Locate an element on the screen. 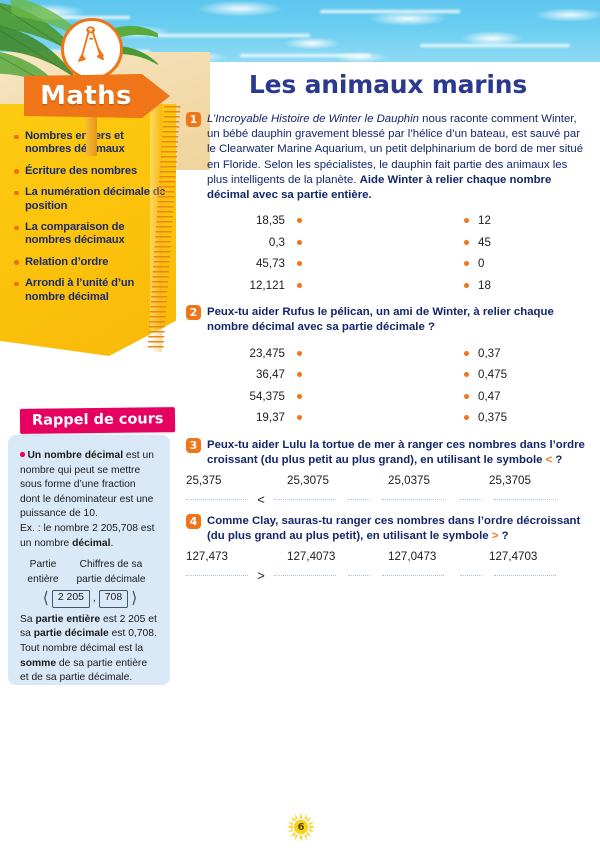  sidebar-item-3: La comparaison de nombres décimaux is located at coordinates (90, 234).